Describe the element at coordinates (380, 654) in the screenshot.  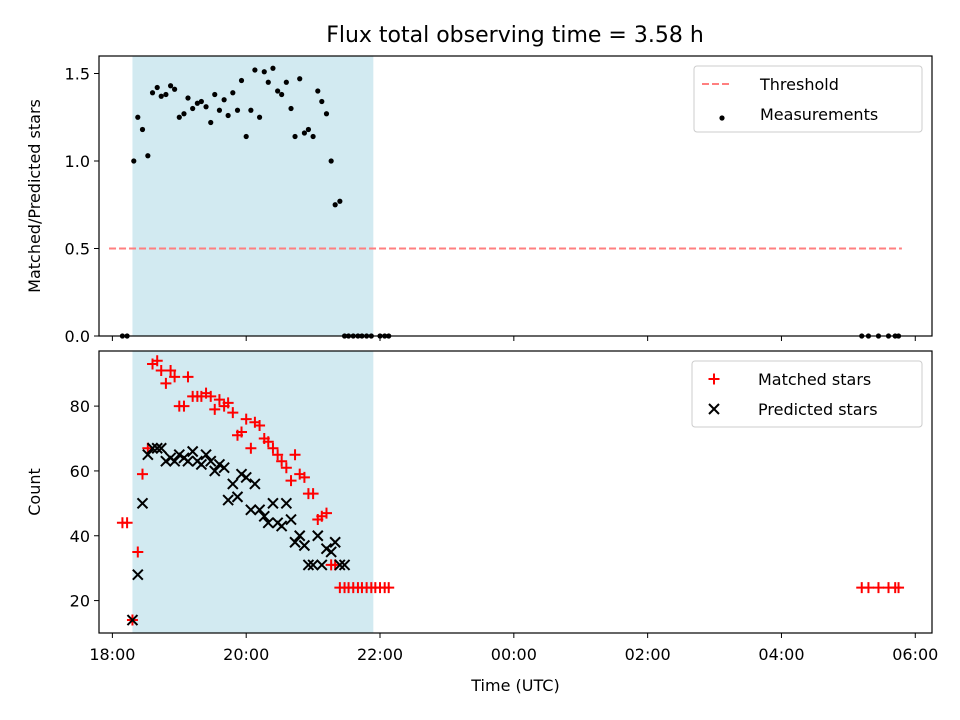
I see `x-tick-label: 22:00` at that location.